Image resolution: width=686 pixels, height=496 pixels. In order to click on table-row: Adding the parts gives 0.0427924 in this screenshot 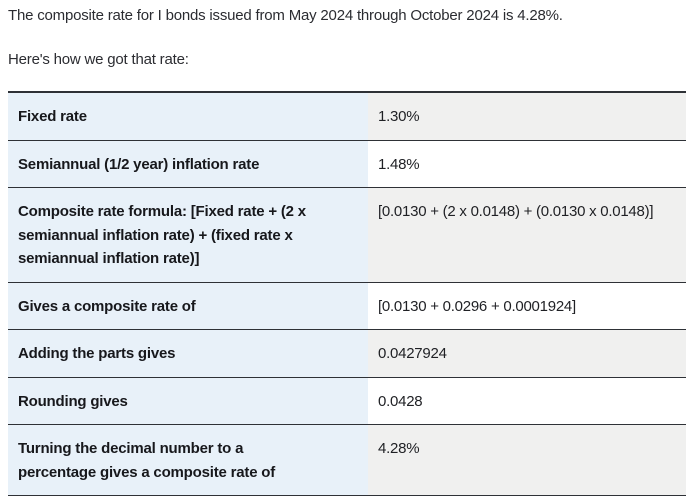, I will do `click(347, 354)`.